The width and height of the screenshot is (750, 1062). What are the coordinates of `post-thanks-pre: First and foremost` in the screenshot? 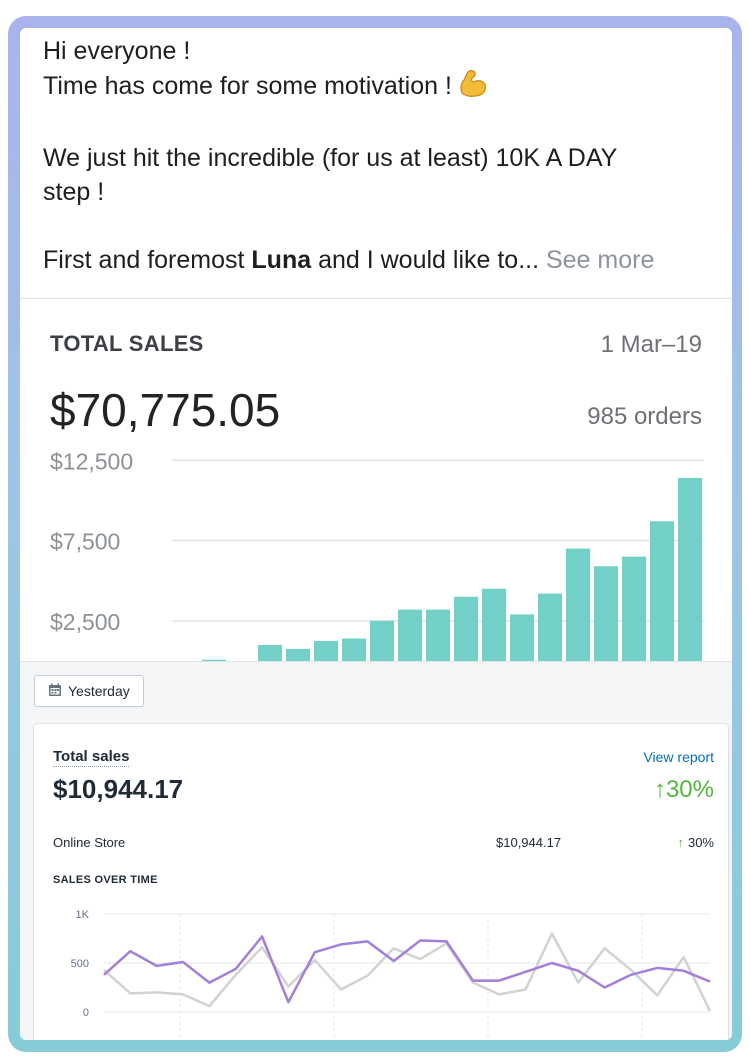 It's located at (147, 260).